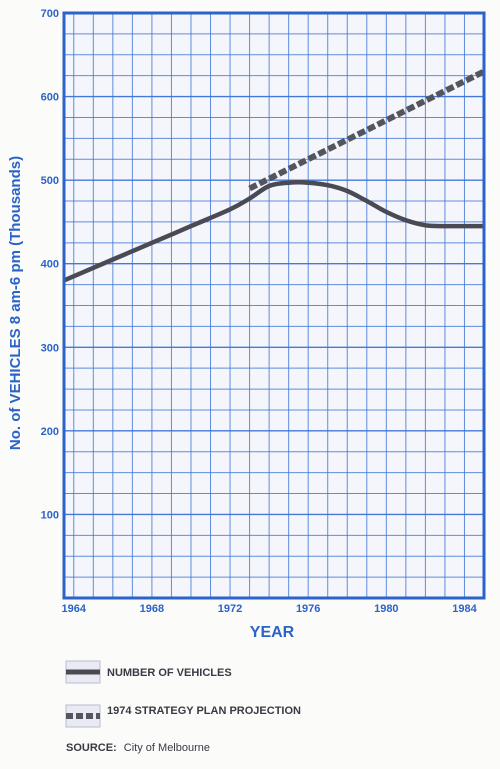  What do you see at coordinates (50, 181) in the screenshot?
I see `y-tick-label: 500` at bounding box center [50, 181].